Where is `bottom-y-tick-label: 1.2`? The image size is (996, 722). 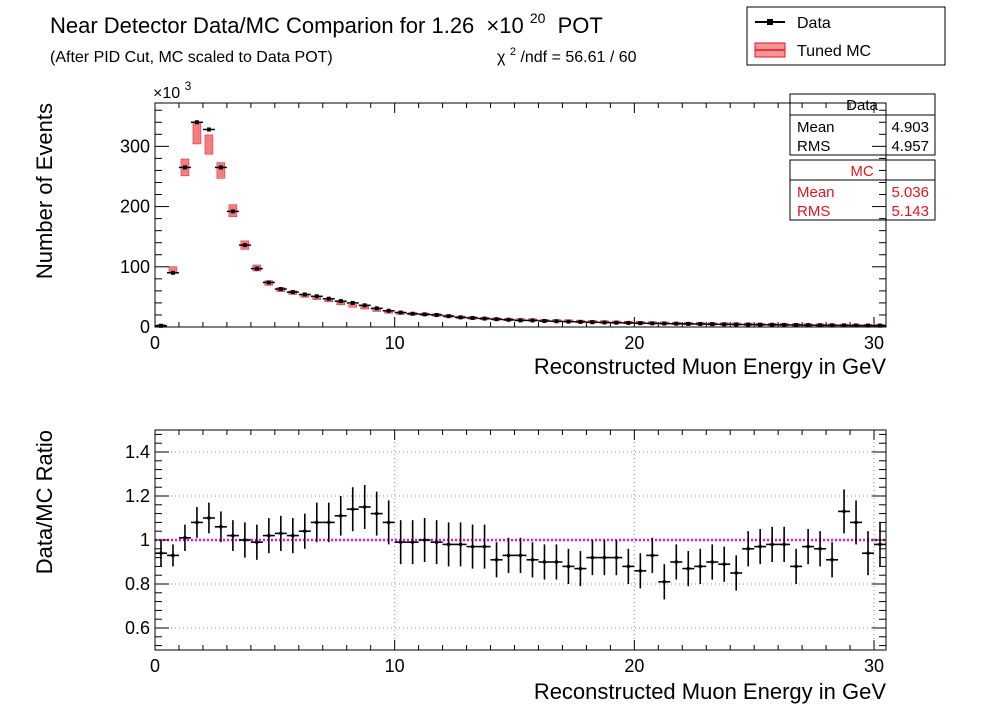 bottom-y-tick-label: 1.2 is located at coordinates (137, 496).